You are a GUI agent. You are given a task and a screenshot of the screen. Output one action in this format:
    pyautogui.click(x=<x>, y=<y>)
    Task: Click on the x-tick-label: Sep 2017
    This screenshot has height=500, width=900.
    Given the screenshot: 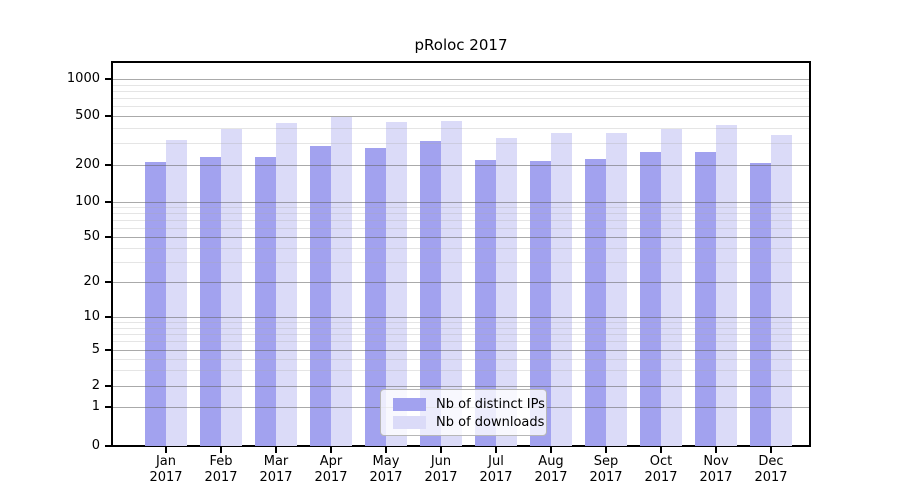 What is the action you would take?
    pyautogui.click(x=606, y=470)
    